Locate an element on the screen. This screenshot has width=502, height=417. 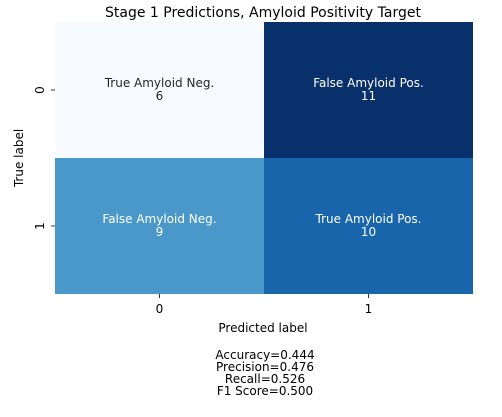
x-axis-label: Predicted label is located at coordinates (262, 328).